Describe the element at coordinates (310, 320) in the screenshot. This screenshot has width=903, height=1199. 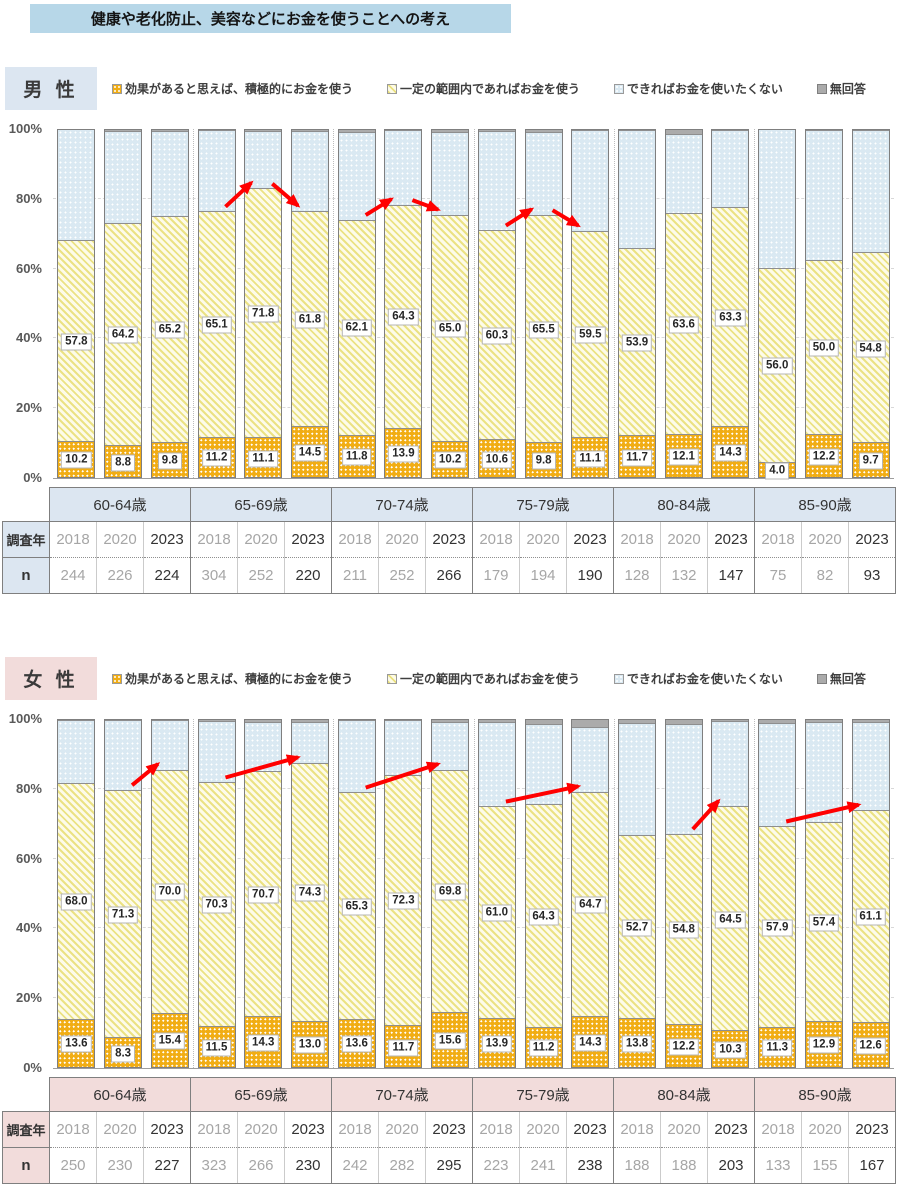
I see `bar-value-label: 61.8` at that location.